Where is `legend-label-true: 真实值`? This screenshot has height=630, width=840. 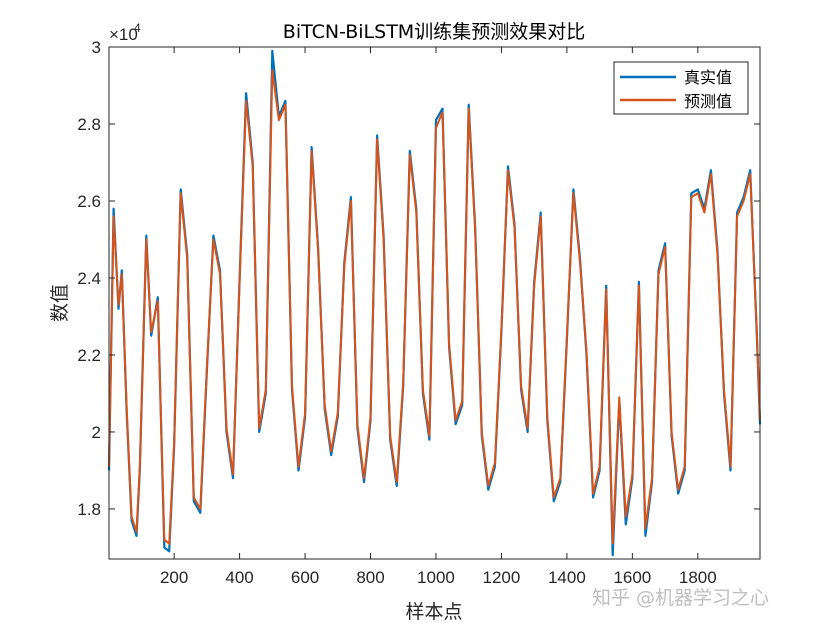 legend-label-true: 真实值 is located at coordinates (708, 77).